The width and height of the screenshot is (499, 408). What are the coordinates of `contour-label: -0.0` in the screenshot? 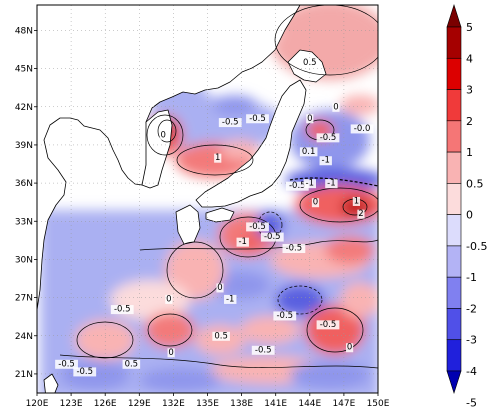 It's located at (362, 129).